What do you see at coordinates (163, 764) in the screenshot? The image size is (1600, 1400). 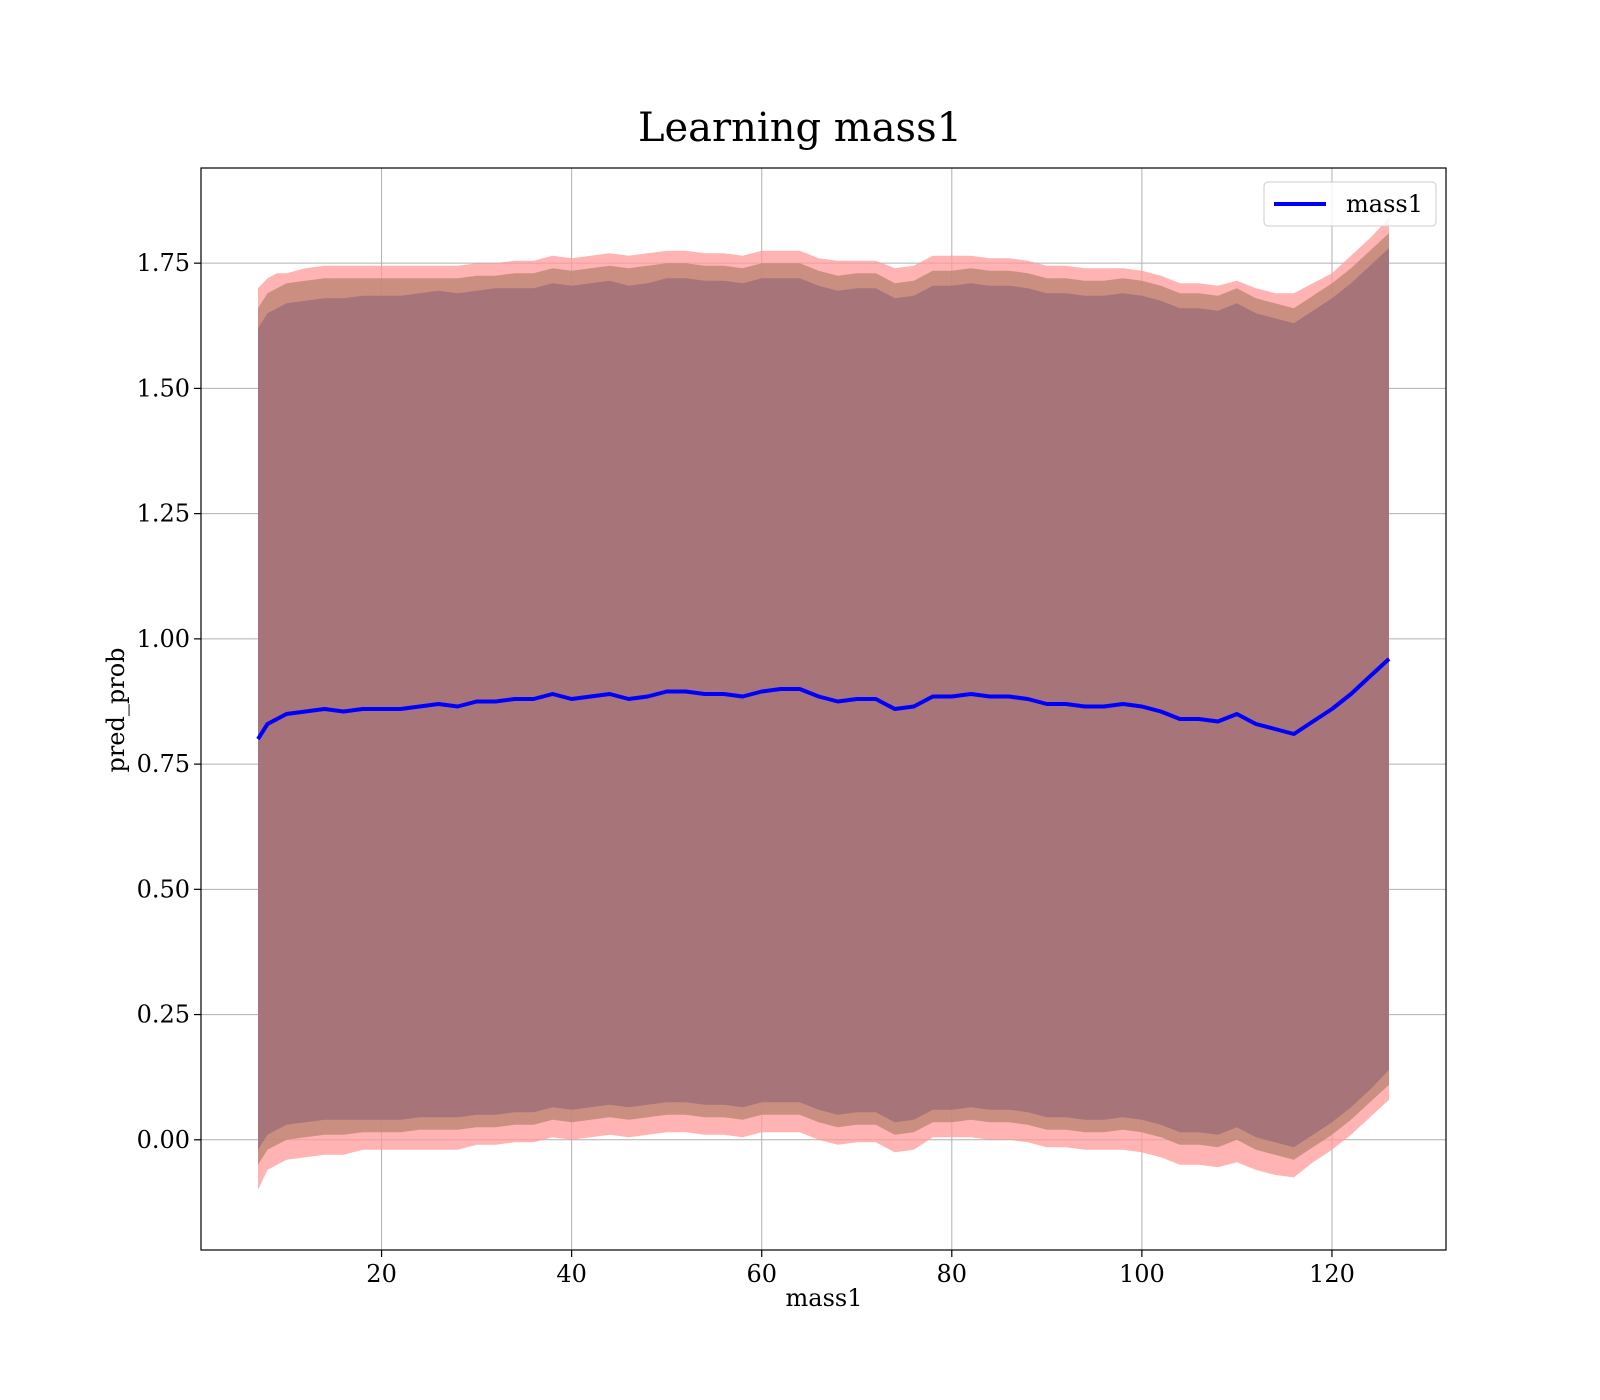 I see `y-tick-label: 0.75` at bounding box center [163, 764].